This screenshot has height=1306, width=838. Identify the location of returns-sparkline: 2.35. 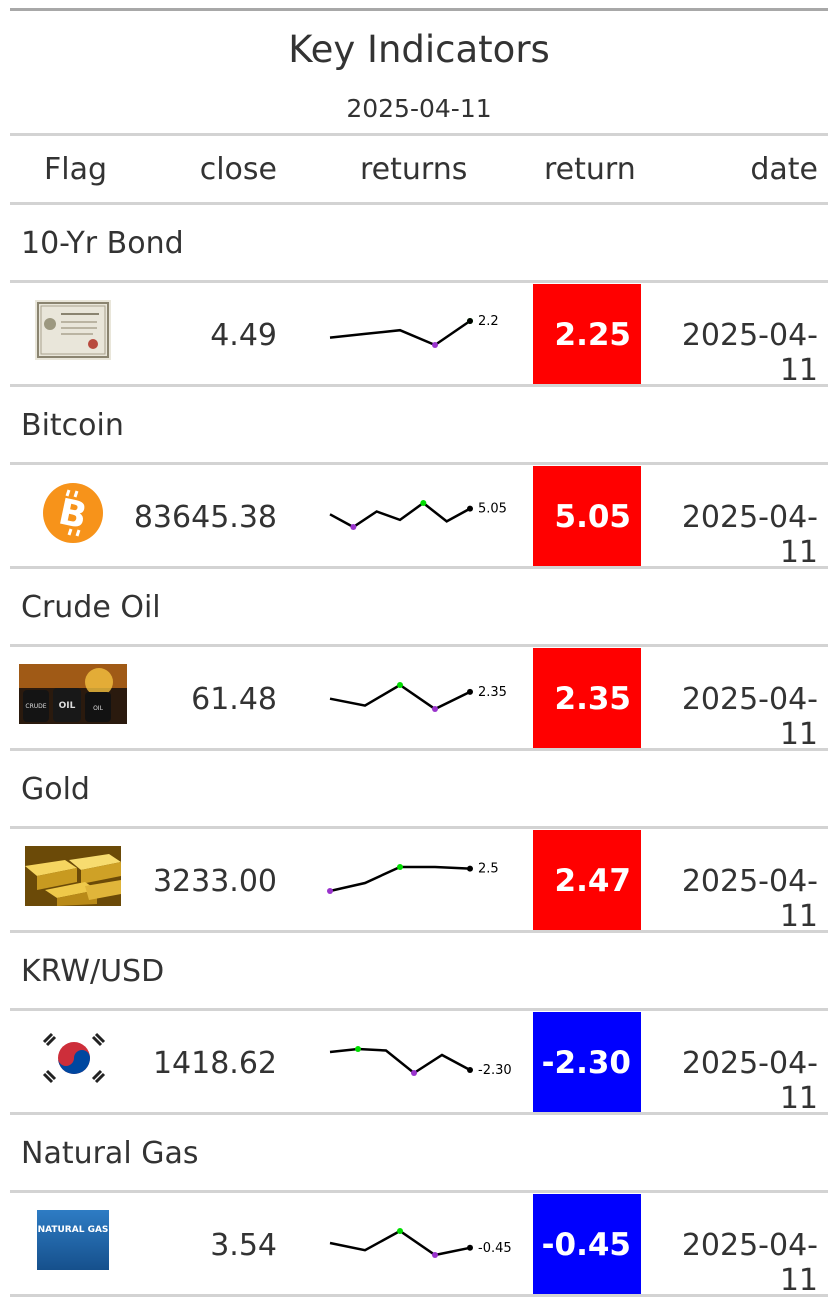
(418, 697).